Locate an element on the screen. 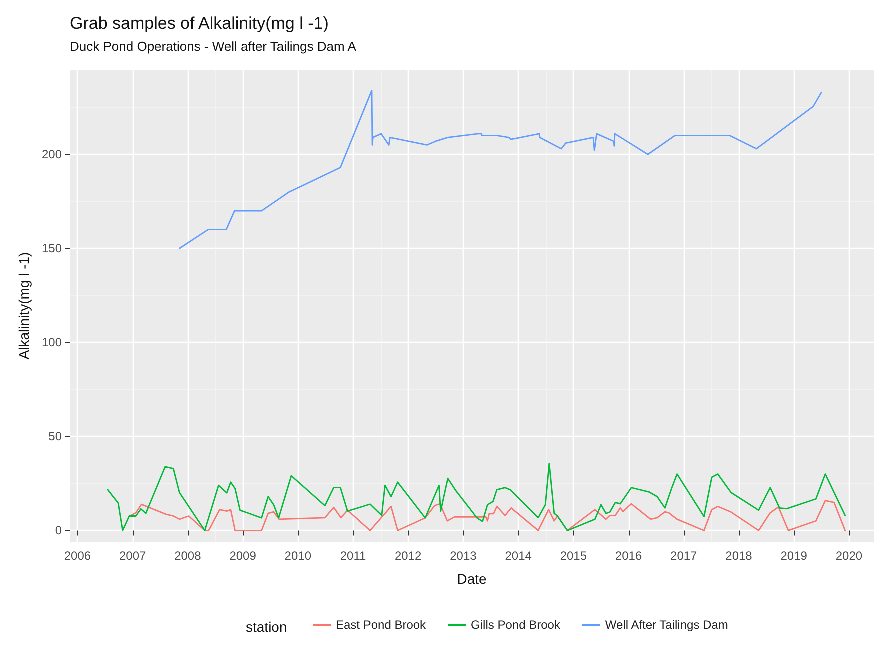 The image size is (888, 652). x-tick-label: 2017 is located at coordinates (684, 556).